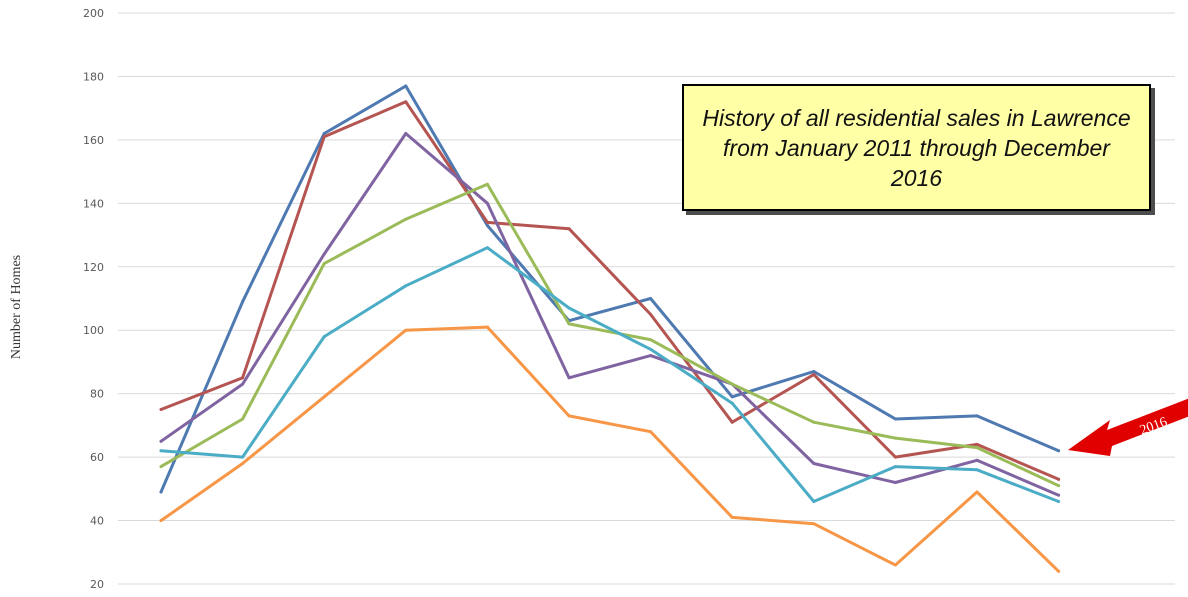 This screenshot has height=597, width=1188. I want to click on y-tick-label: 60, so click(97, 457).